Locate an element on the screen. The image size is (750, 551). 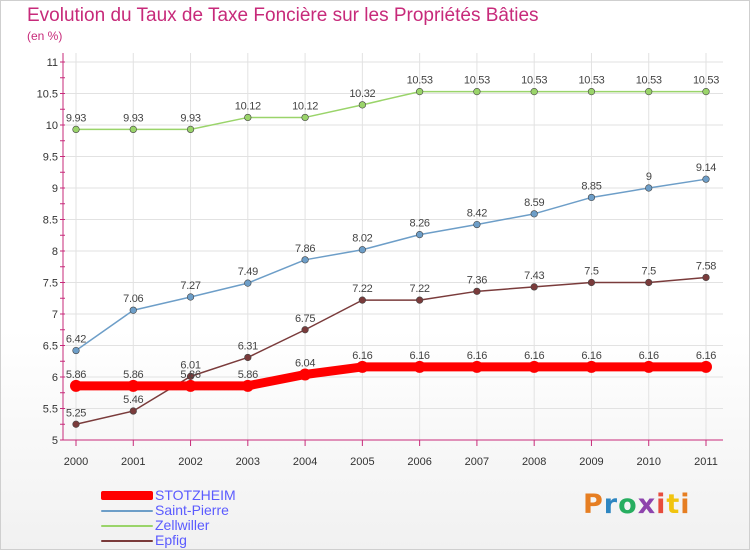
data-label: 7.86 is located at coordinates (305, 249).